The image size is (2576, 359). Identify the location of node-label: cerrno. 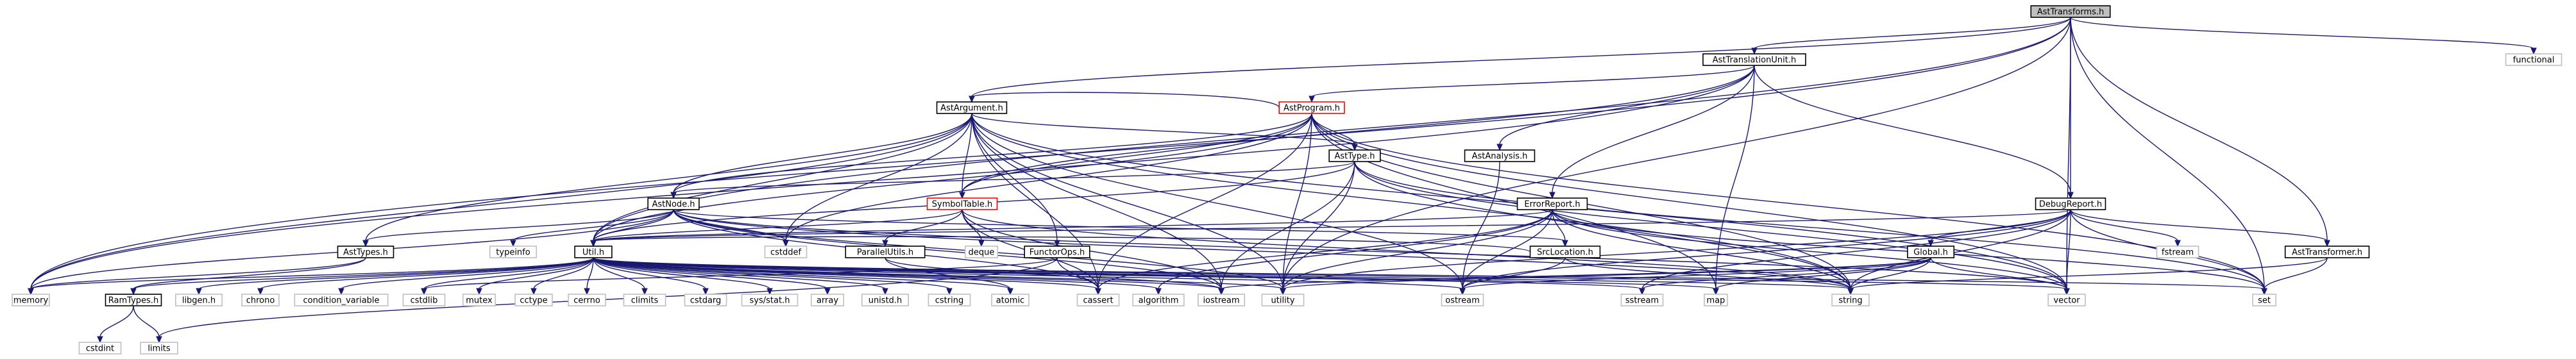
(586, 301).